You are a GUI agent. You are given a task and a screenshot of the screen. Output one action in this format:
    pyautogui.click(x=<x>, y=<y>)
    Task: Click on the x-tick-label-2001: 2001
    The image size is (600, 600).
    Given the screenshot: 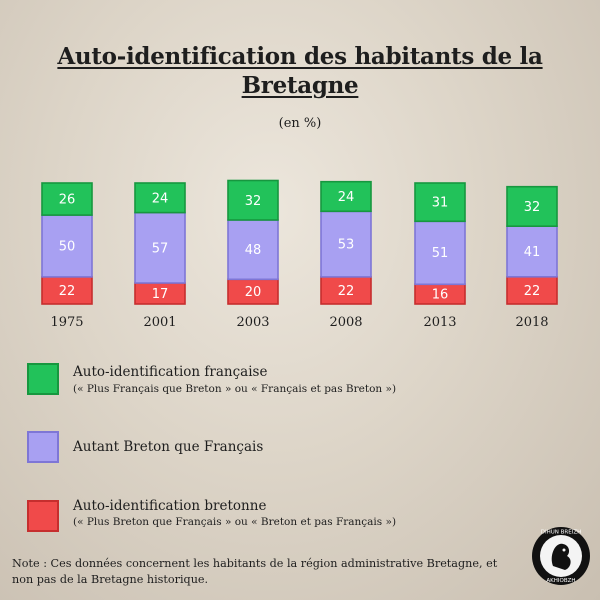 What is the action you would take?
    pyautogui.click(x=159, y=322)
    